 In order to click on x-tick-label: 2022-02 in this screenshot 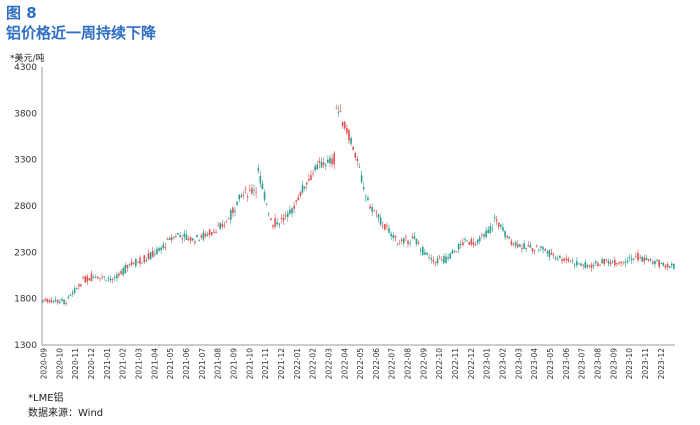, I will do `click(313, 364)`.